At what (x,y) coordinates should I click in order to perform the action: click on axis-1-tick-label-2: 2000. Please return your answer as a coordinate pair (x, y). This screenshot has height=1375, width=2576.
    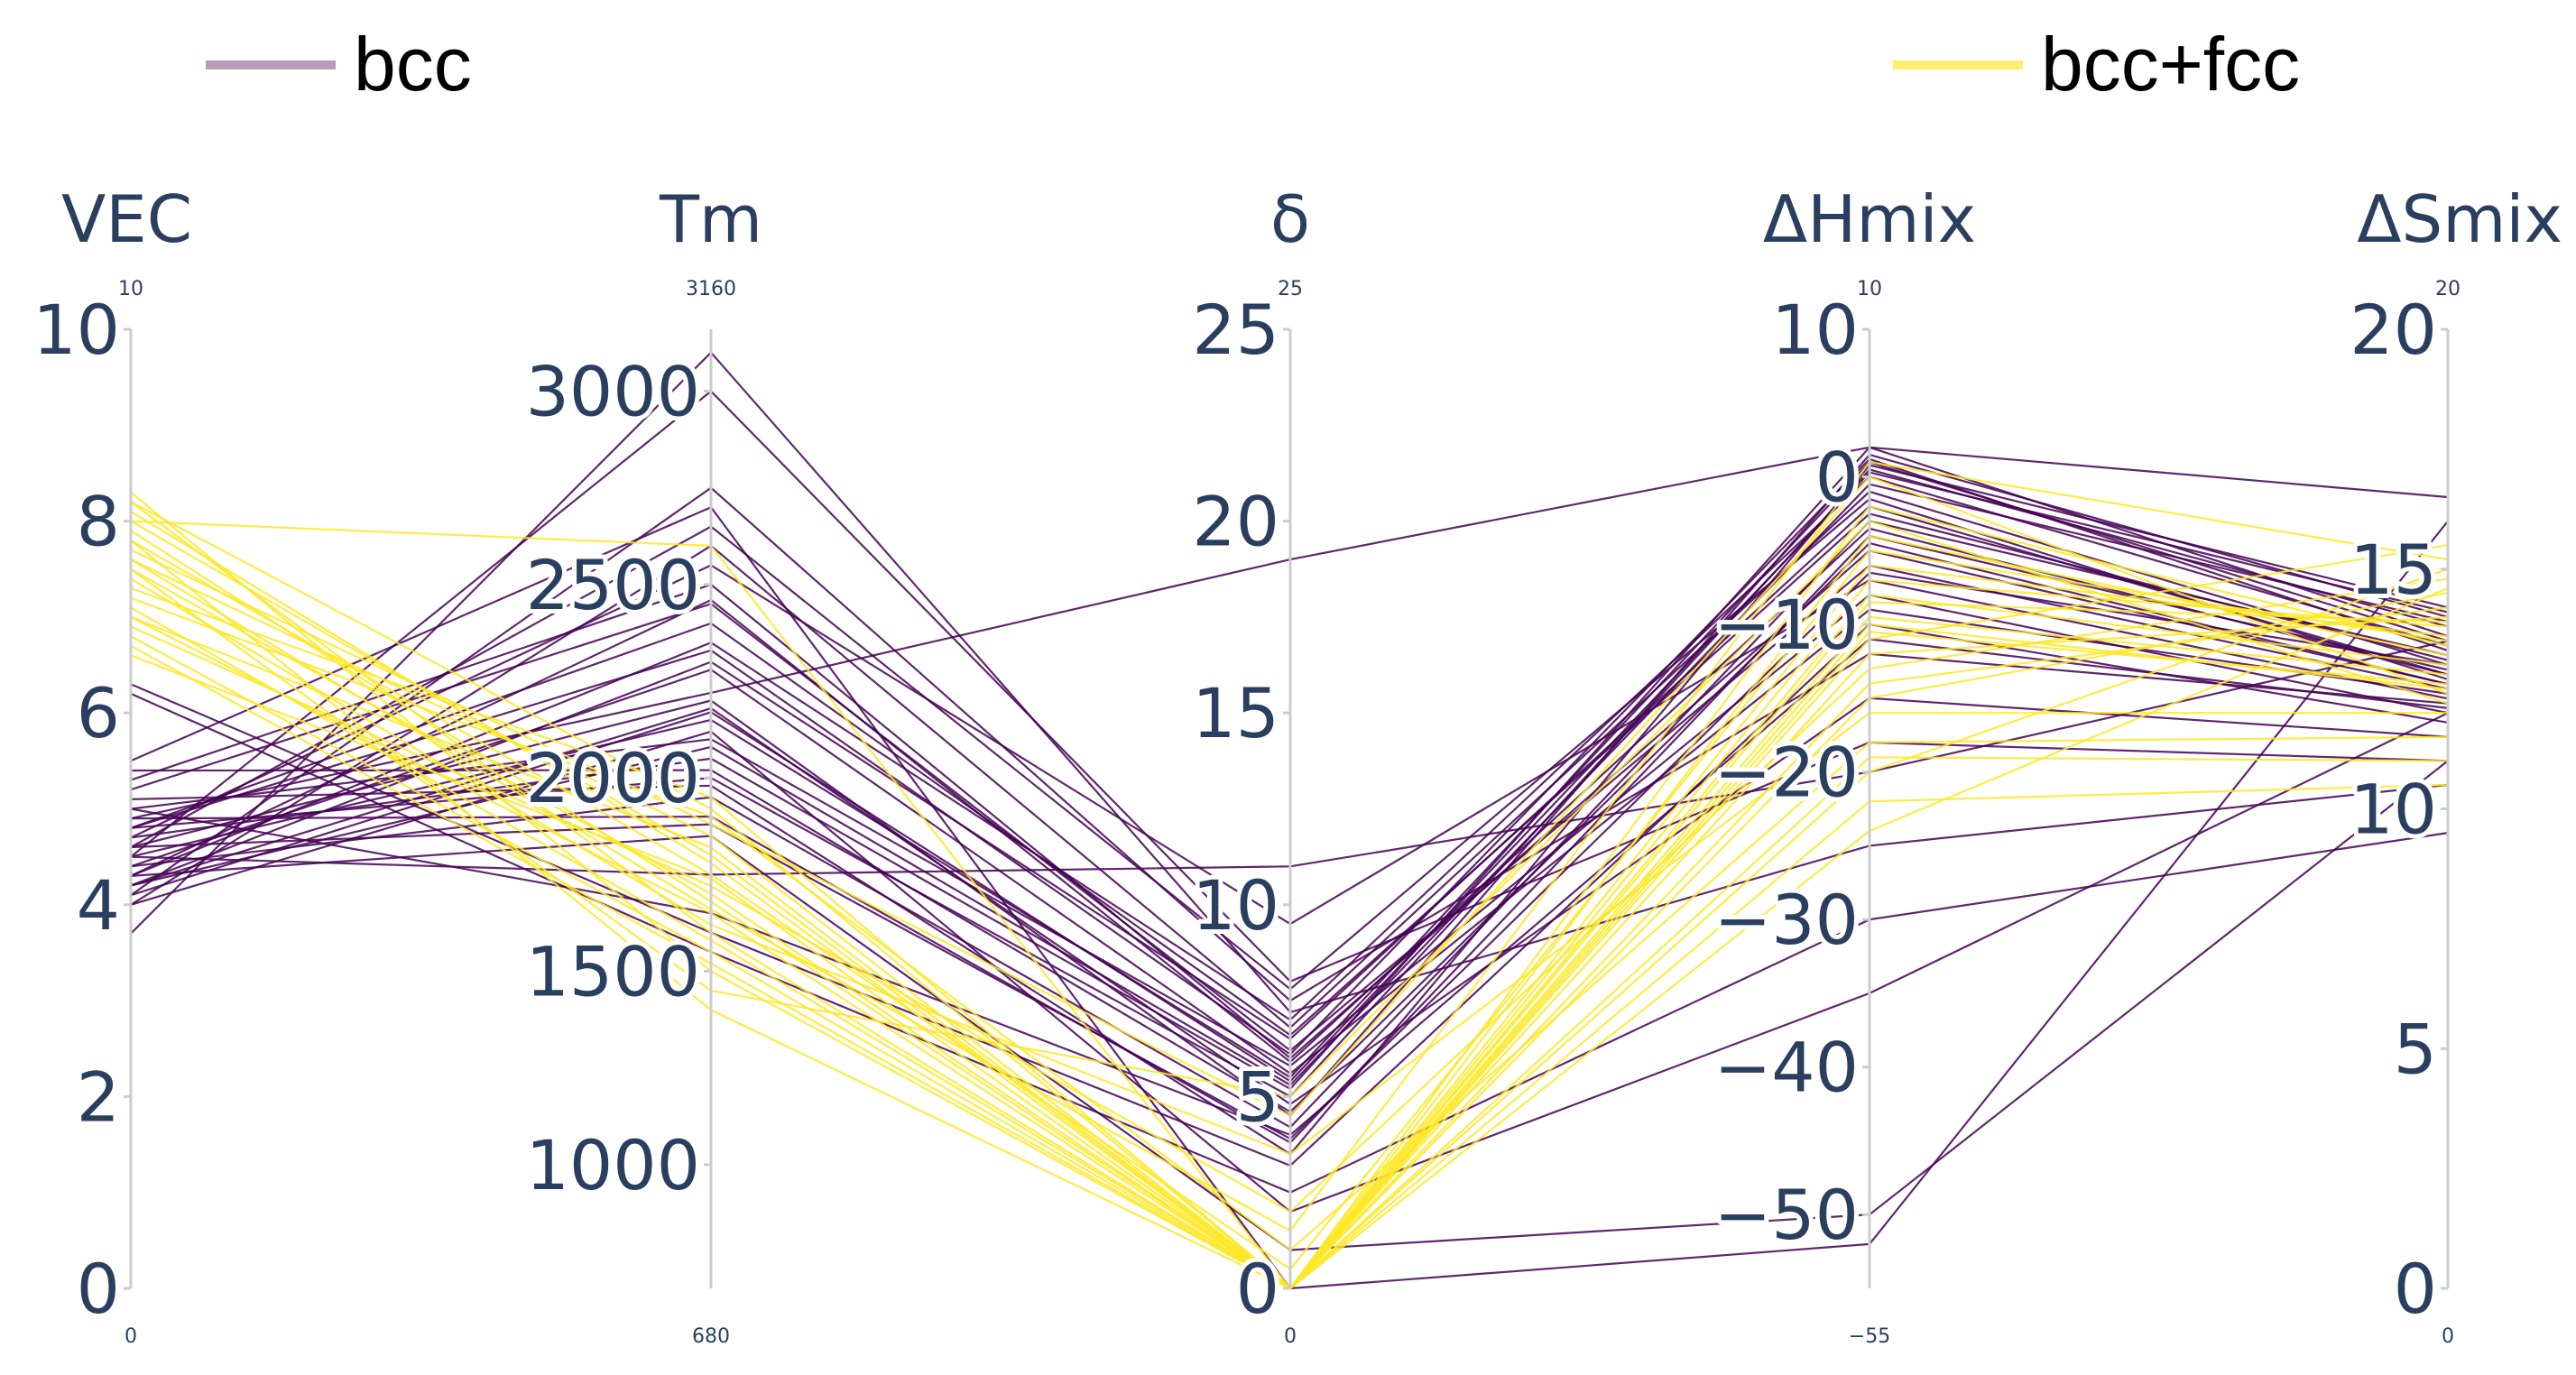
    Looking at the image, I should click on (613, 778).